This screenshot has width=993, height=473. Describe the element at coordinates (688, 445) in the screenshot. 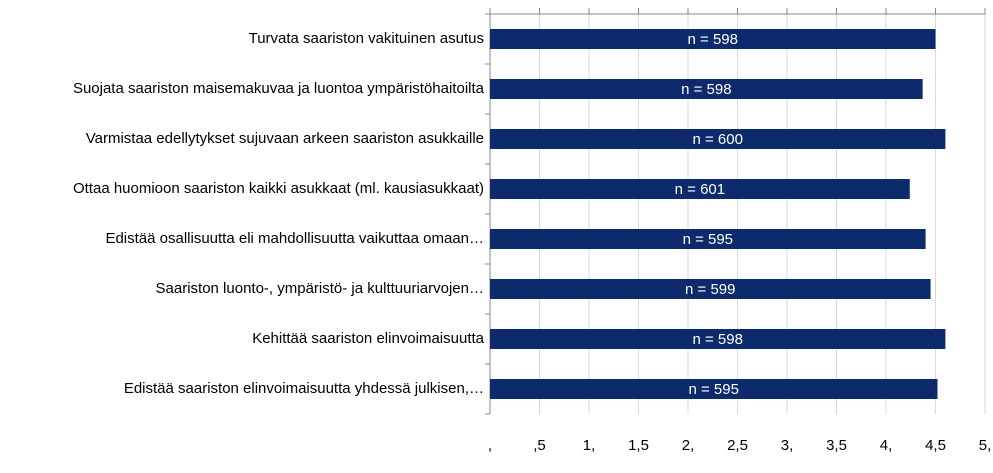

I see `x-tick-label: 2,` at that location.